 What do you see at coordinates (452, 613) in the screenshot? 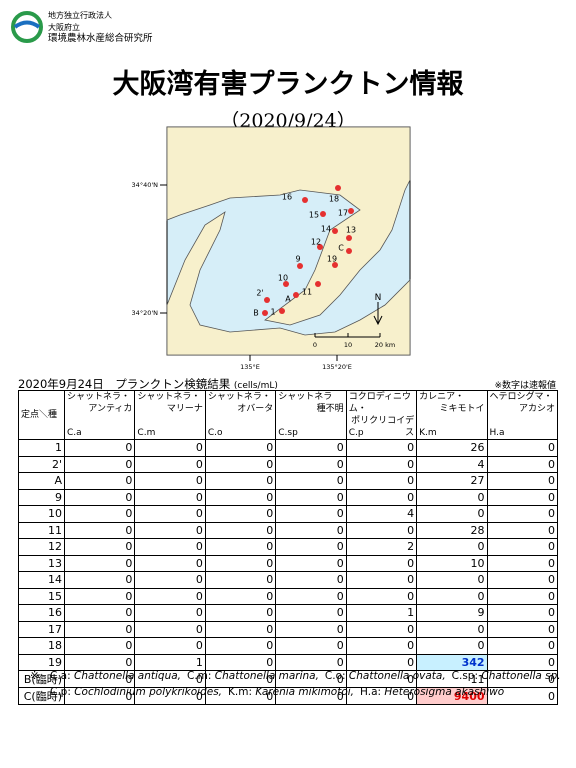
I see `count-cell: 9` at bounding box center [452, 613].